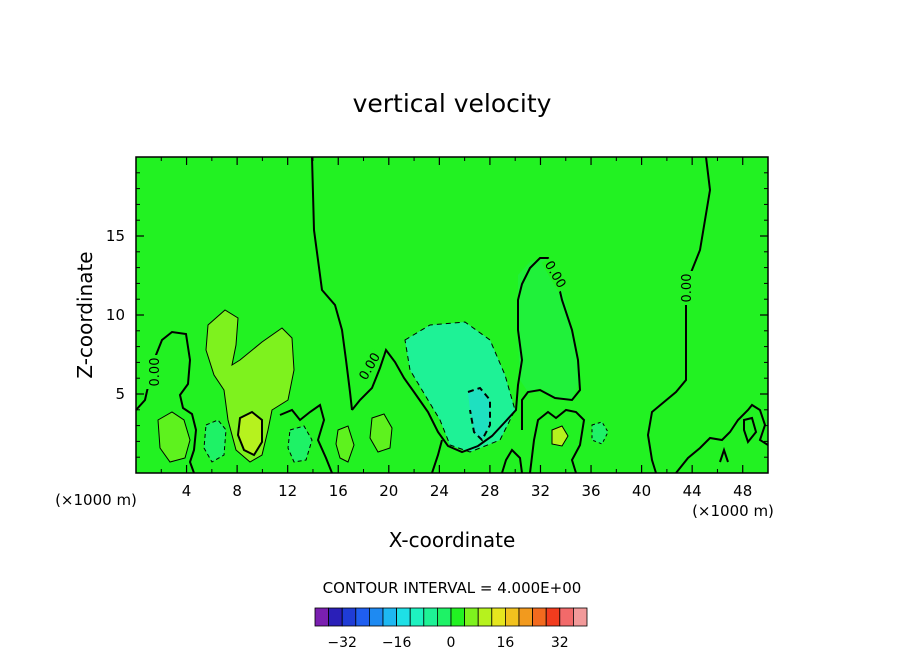 This screenshot has height=654, width=904. I want to click on pos-contour-bold, so click(249, 433).